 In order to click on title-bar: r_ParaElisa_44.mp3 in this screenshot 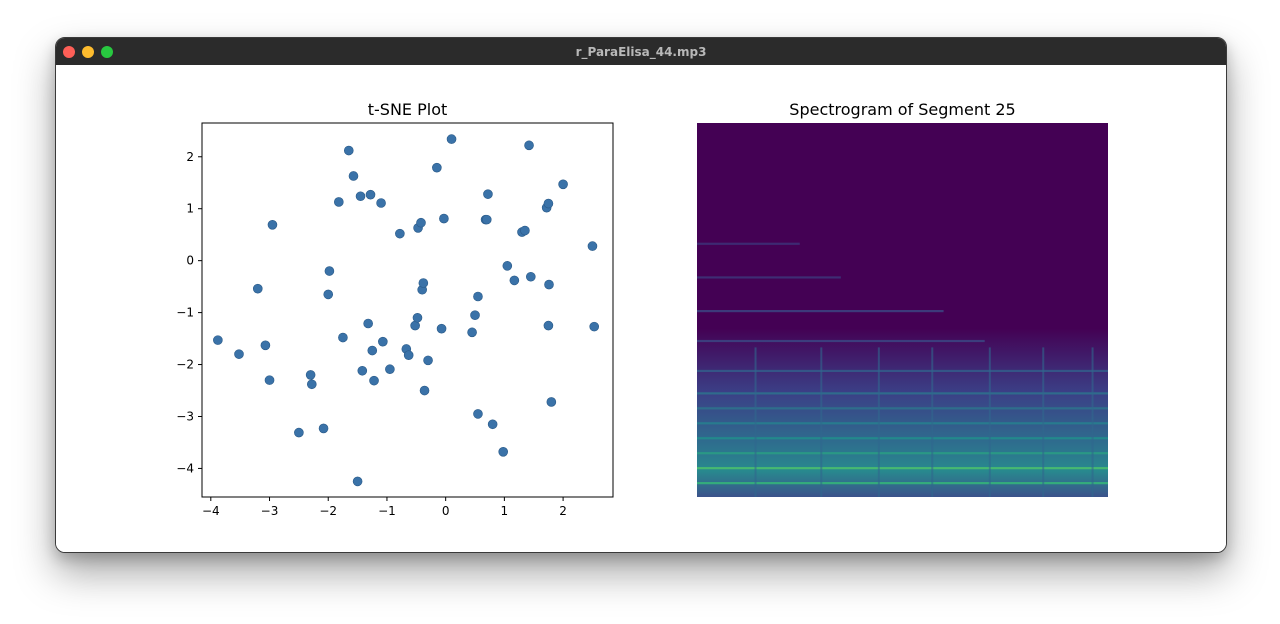, I will do `click(641, 51)`.